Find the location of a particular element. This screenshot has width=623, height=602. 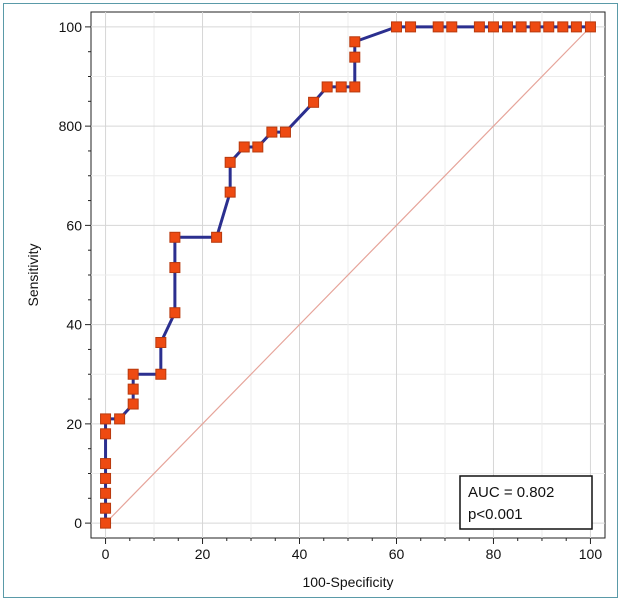

x-tick-label: 20 is located at coordinates (203, 554).